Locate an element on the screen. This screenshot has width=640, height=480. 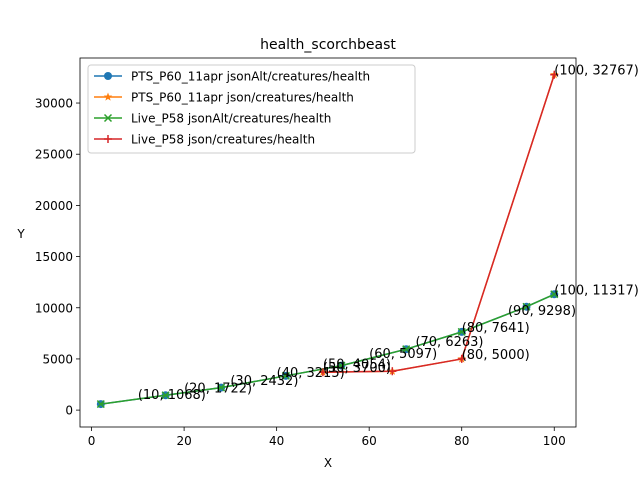
y-tick-label: 15000 is located at coordinates (54, 257).